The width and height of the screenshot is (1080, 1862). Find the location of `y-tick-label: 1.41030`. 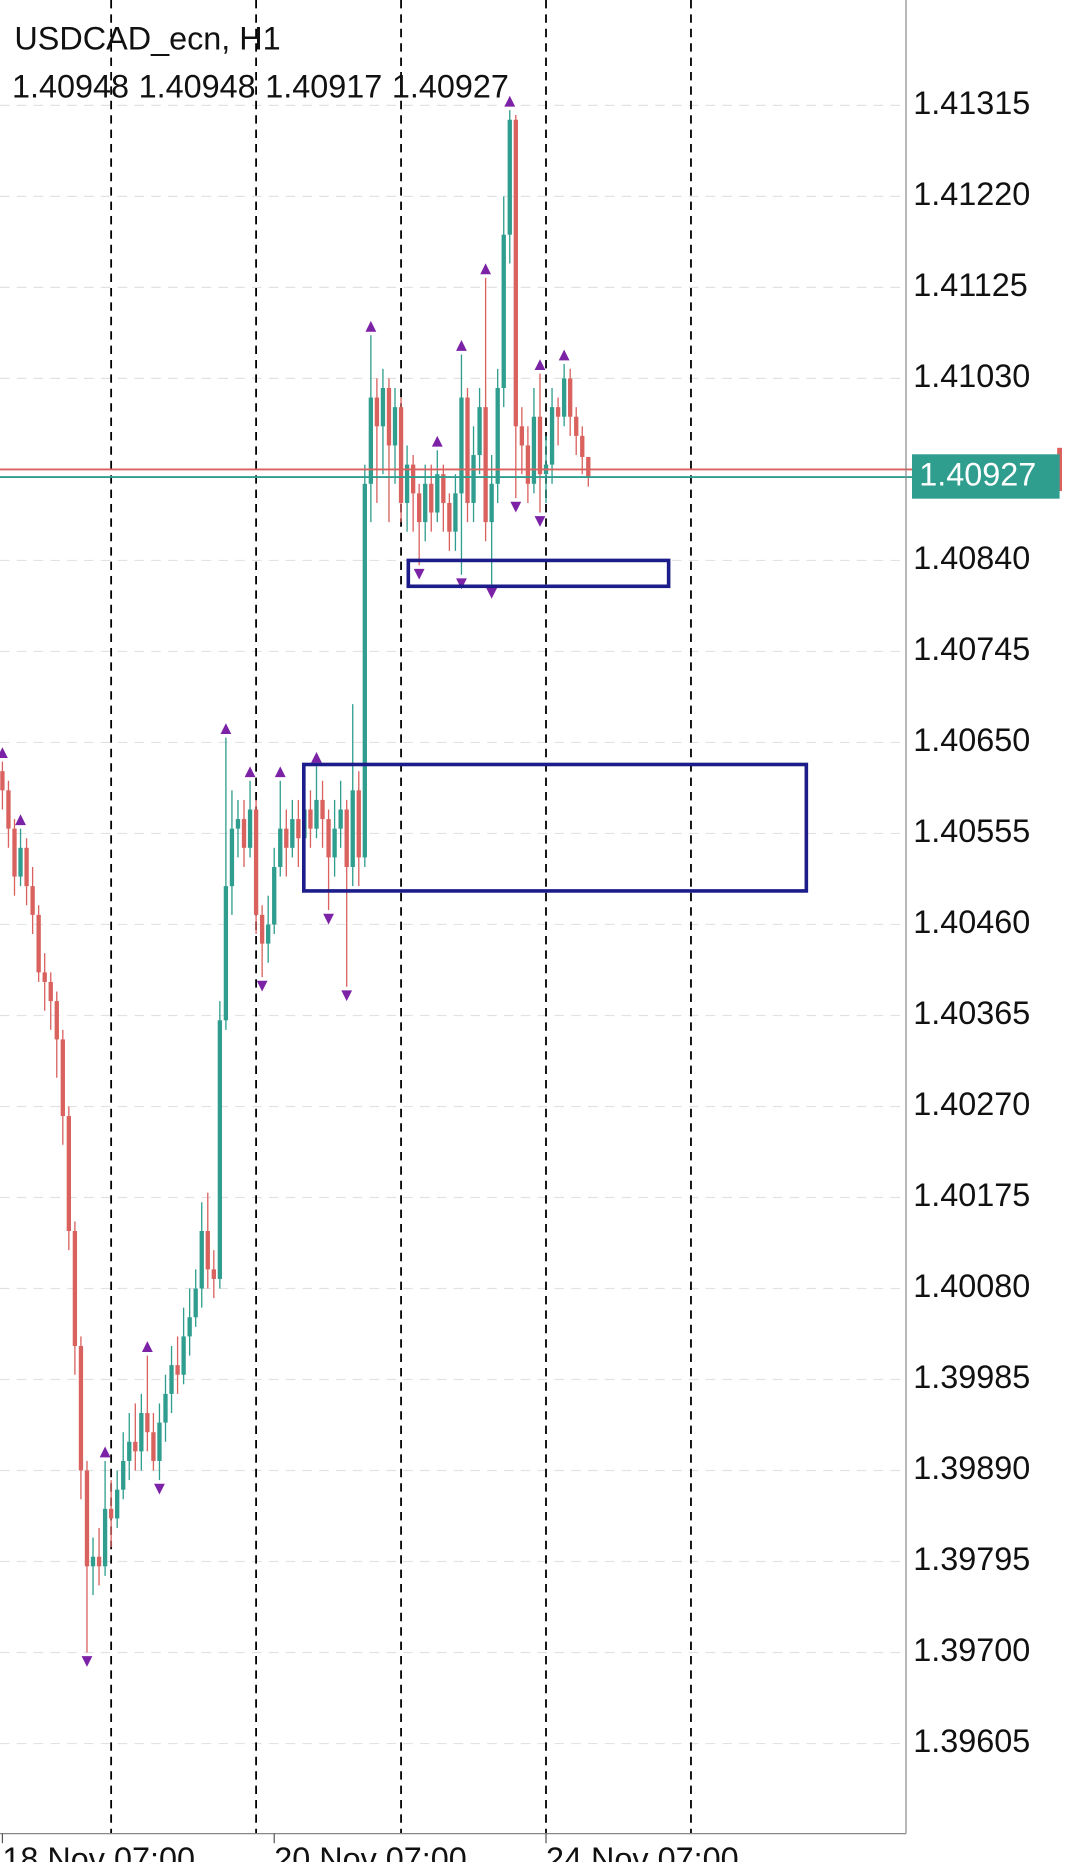

y-tick-label: 1.41030 is located at coordinates (971, 376).